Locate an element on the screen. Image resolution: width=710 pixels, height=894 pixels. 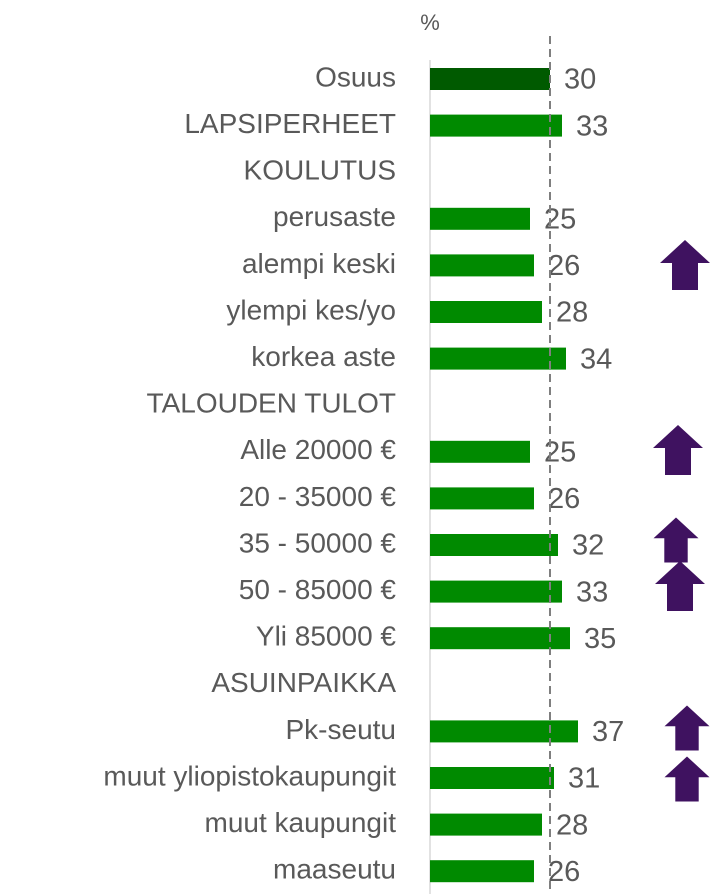
value-label: 30 is located at coordinates (580, 80).